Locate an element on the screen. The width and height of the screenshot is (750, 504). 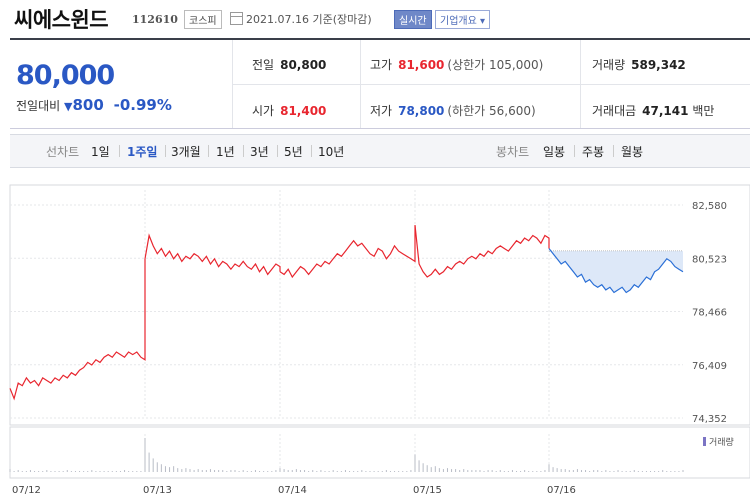
tab-monthly: 월봉 is located at coordinates (632, 152).